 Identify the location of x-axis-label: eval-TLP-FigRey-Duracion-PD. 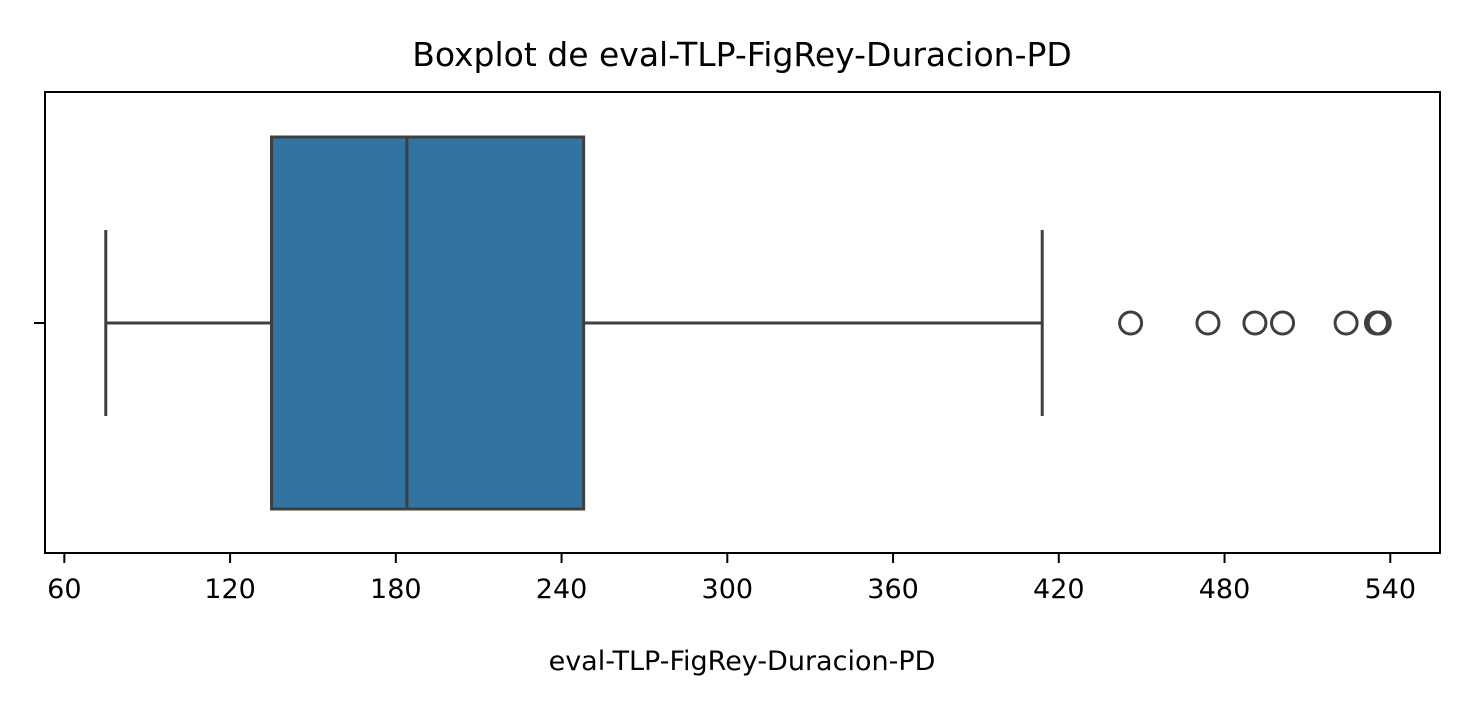
(742, 661).